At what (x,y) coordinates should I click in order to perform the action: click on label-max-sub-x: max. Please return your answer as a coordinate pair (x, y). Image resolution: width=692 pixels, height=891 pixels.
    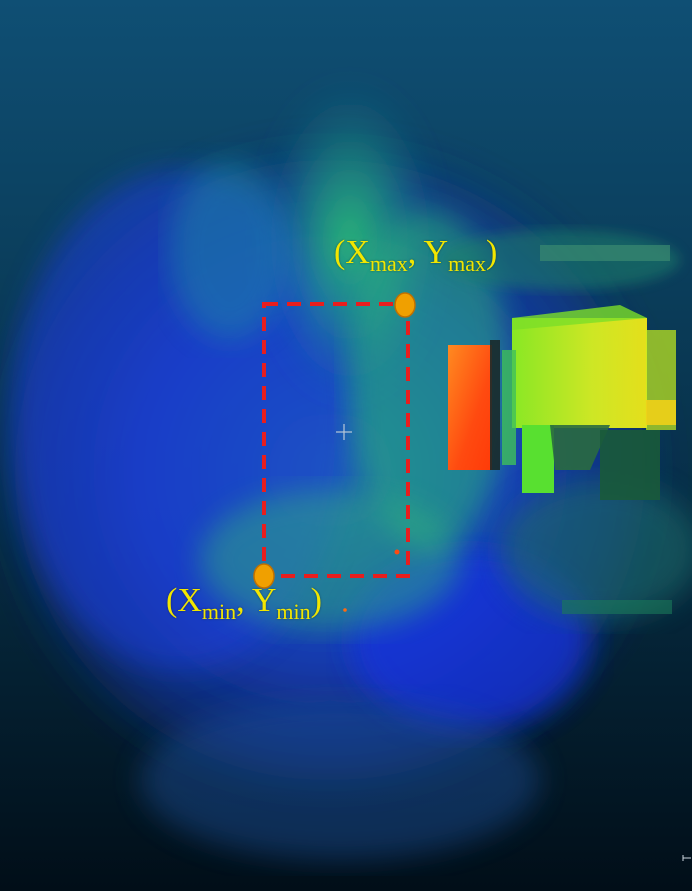
    Looking at the image, I should click on (388, 263).